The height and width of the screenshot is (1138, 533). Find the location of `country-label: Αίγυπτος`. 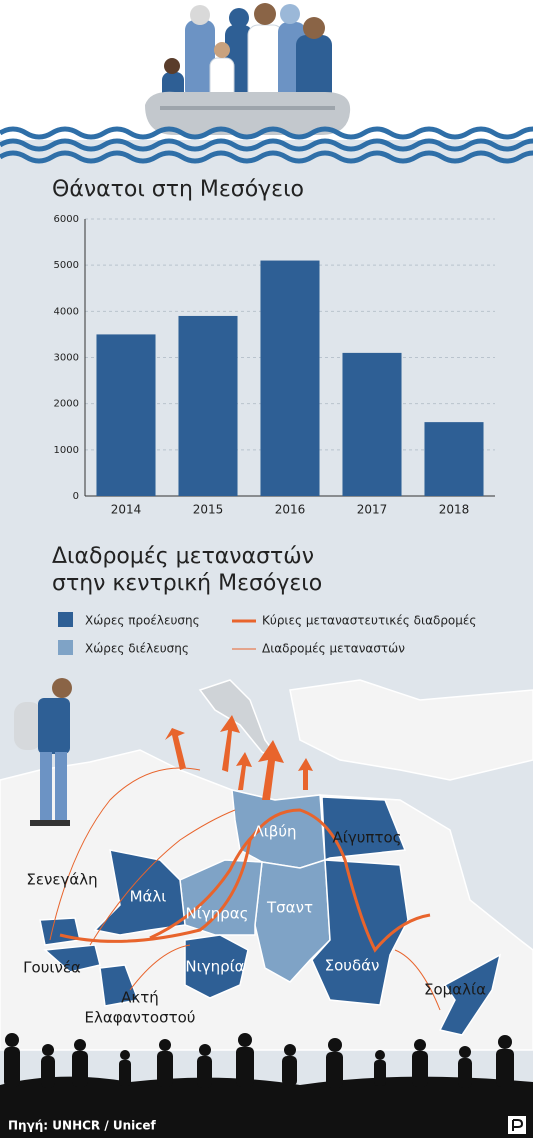

country-label: Αίγυπτος is located at coordinates (367, 838).